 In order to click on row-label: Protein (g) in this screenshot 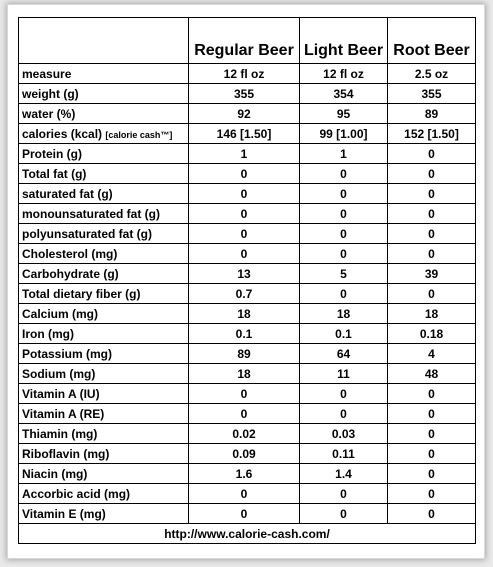, I will do `click(52, 153)`.